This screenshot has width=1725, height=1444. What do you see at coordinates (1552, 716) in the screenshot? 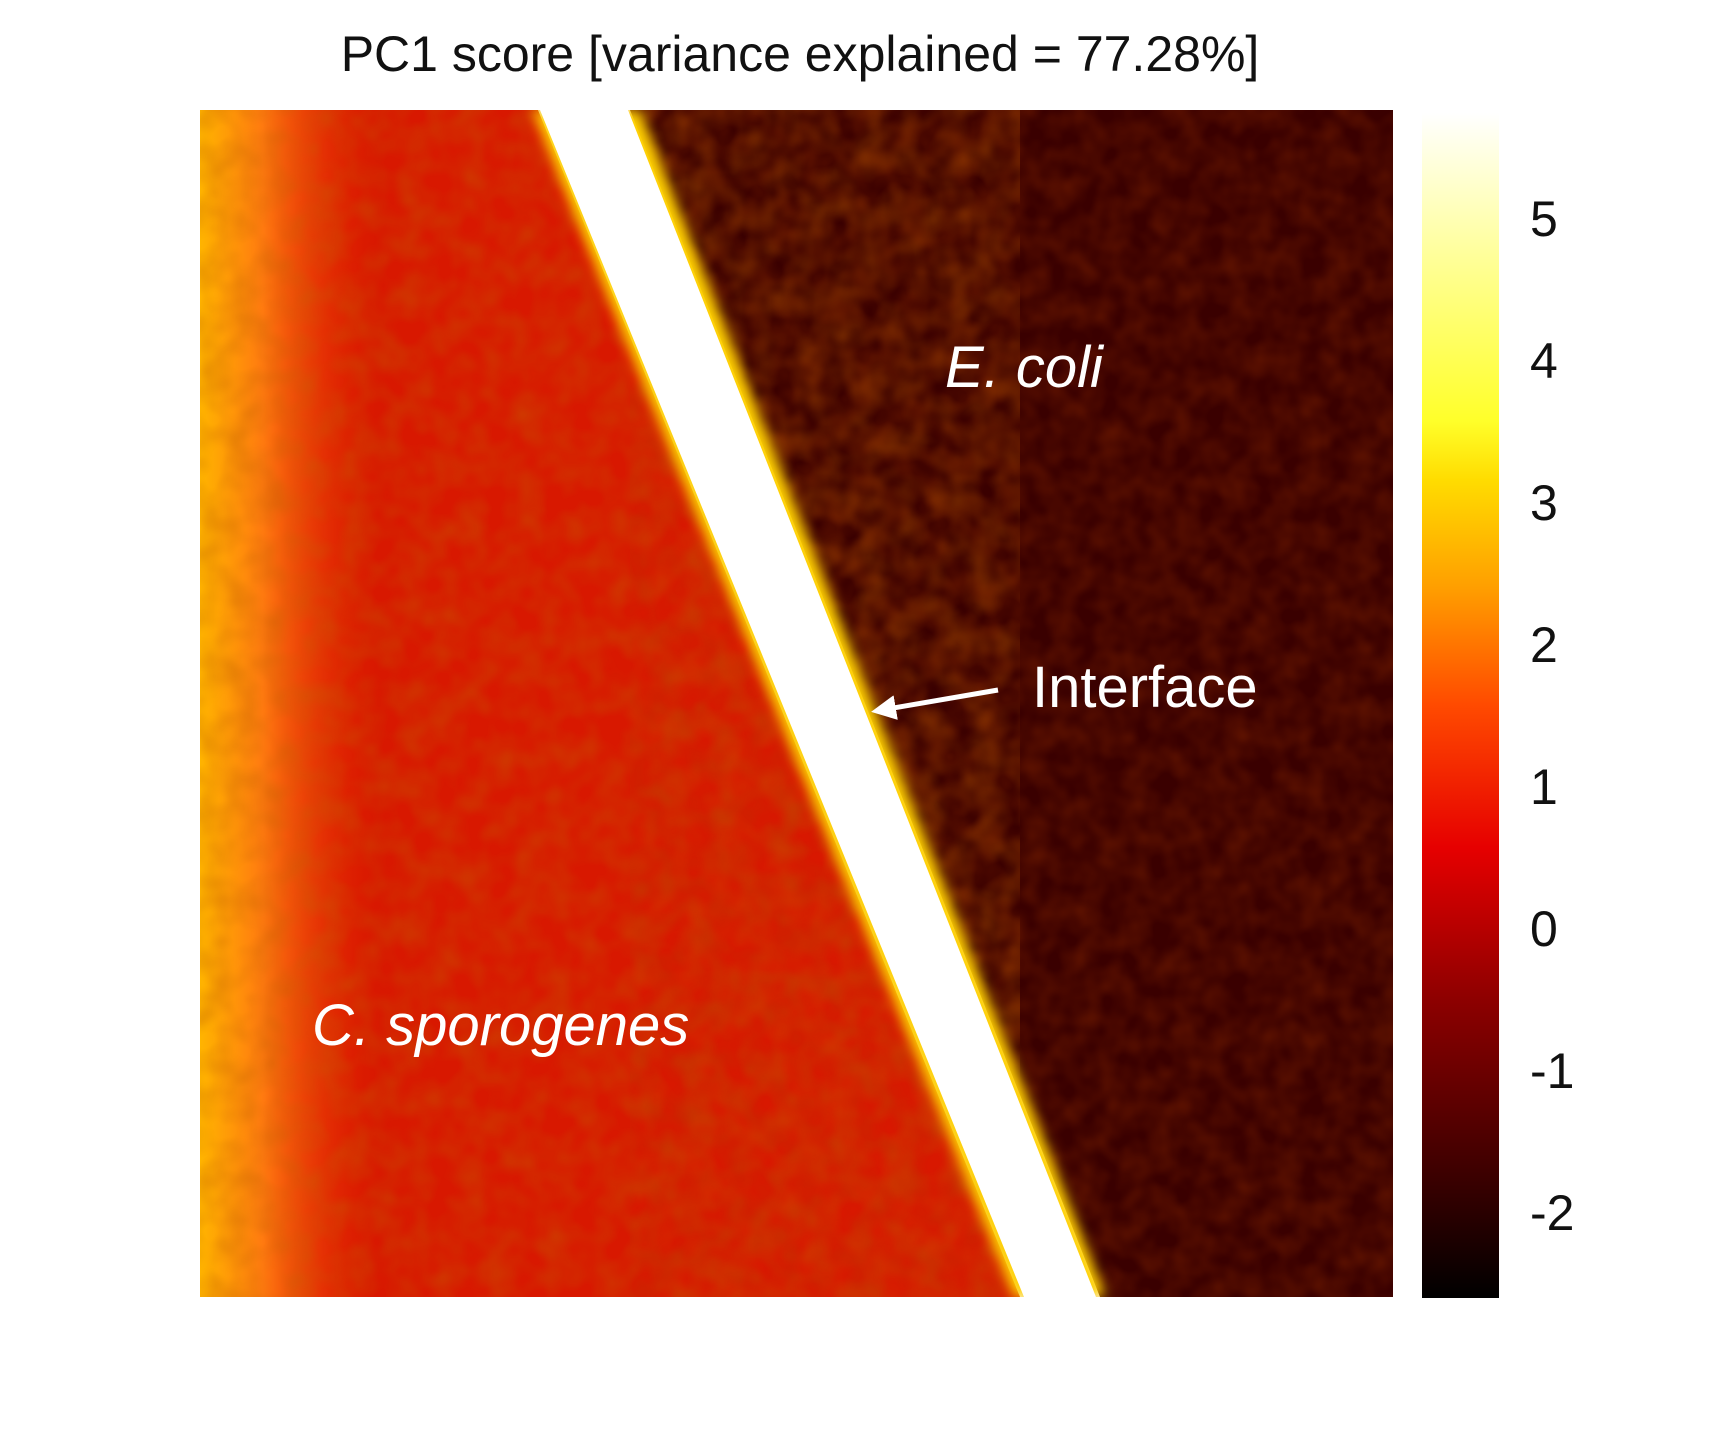
I see `colorbar-ticks: 5 4 3 2 1 0 -1 -2` at bounding box center [1552, 716].